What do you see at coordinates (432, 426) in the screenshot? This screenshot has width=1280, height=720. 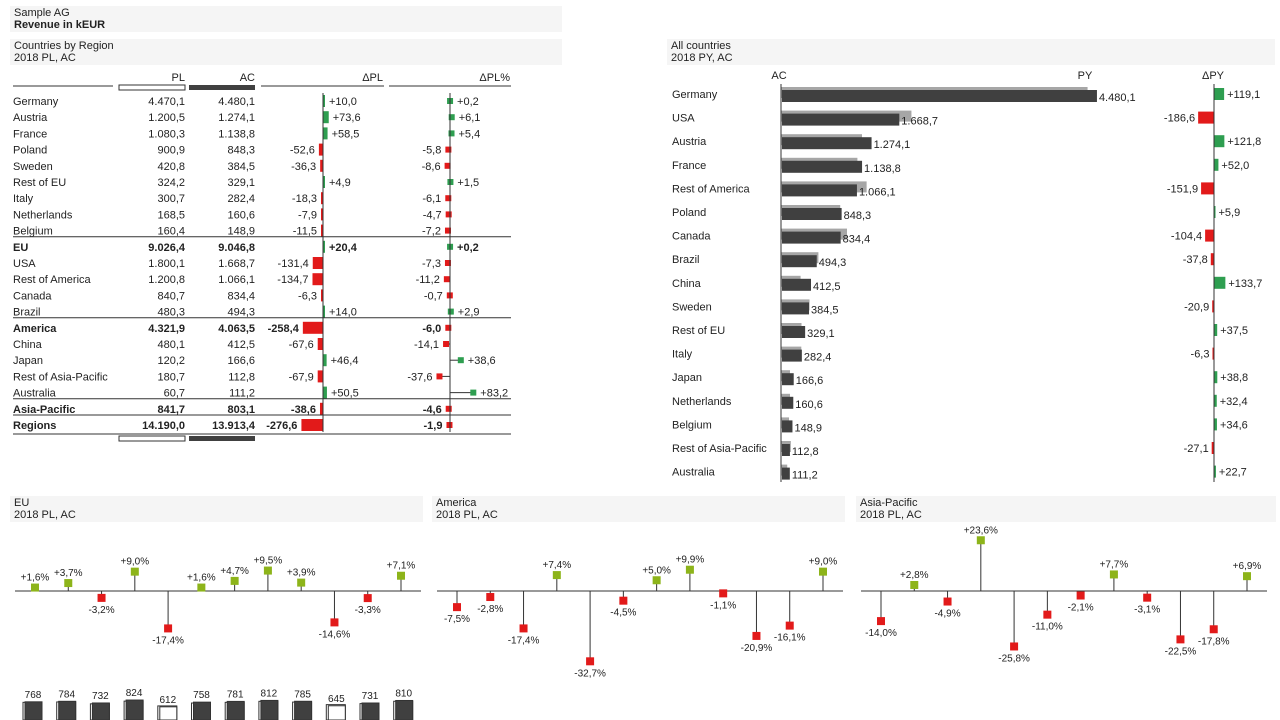 I see `dplp-label: -1,9` at bounding box center [432, 426].